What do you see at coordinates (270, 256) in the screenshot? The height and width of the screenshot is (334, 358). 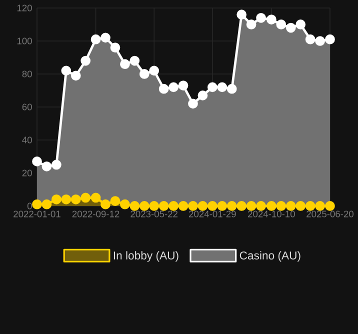 I see `legend-label: Casino (AU)` at bounding box center [270, 256].